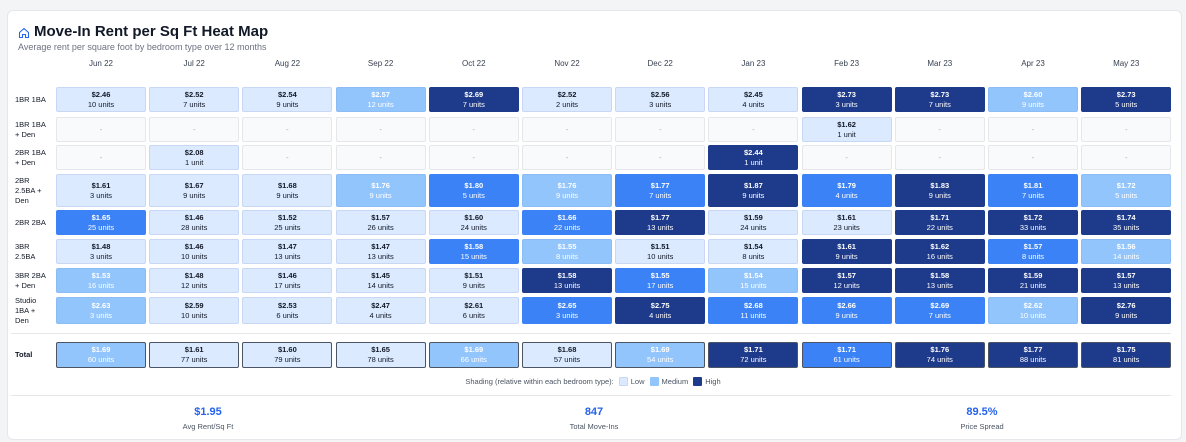 This screenshot has height=442, width=1186. What do you see at coordinates (1126, 280) in the screenshot?
I see `heatmap-cell: $1.57 13 units` at bounding box center [1126, 280].